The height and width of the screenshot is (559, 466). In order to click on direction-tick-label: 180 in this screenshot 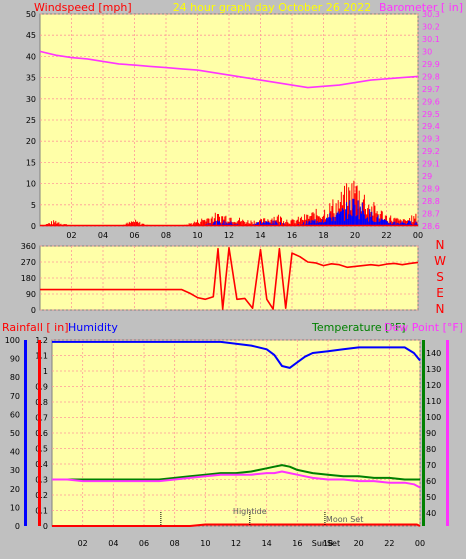, I will do `click(28, 278)`.